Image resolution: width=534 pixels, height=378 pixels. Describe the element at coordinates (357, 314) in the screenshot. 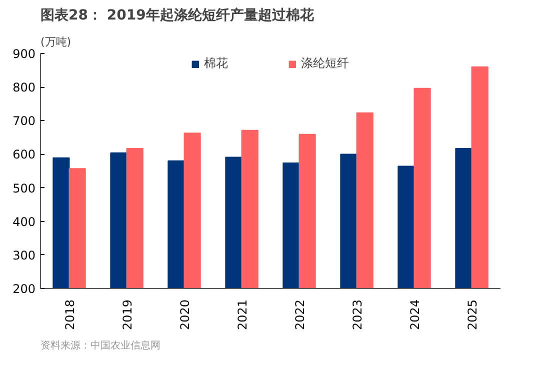

I see `x-tick-label: 2023` at that location.